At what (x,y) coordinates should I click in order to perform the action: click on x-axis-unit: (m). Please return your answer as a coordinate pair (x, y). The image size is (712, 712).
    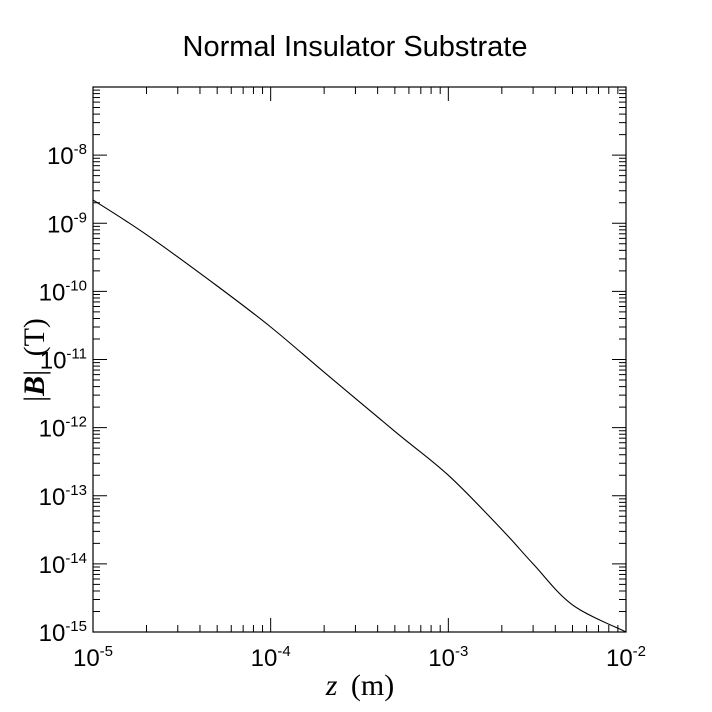
    Looking at the image, I should click on (372, 685).